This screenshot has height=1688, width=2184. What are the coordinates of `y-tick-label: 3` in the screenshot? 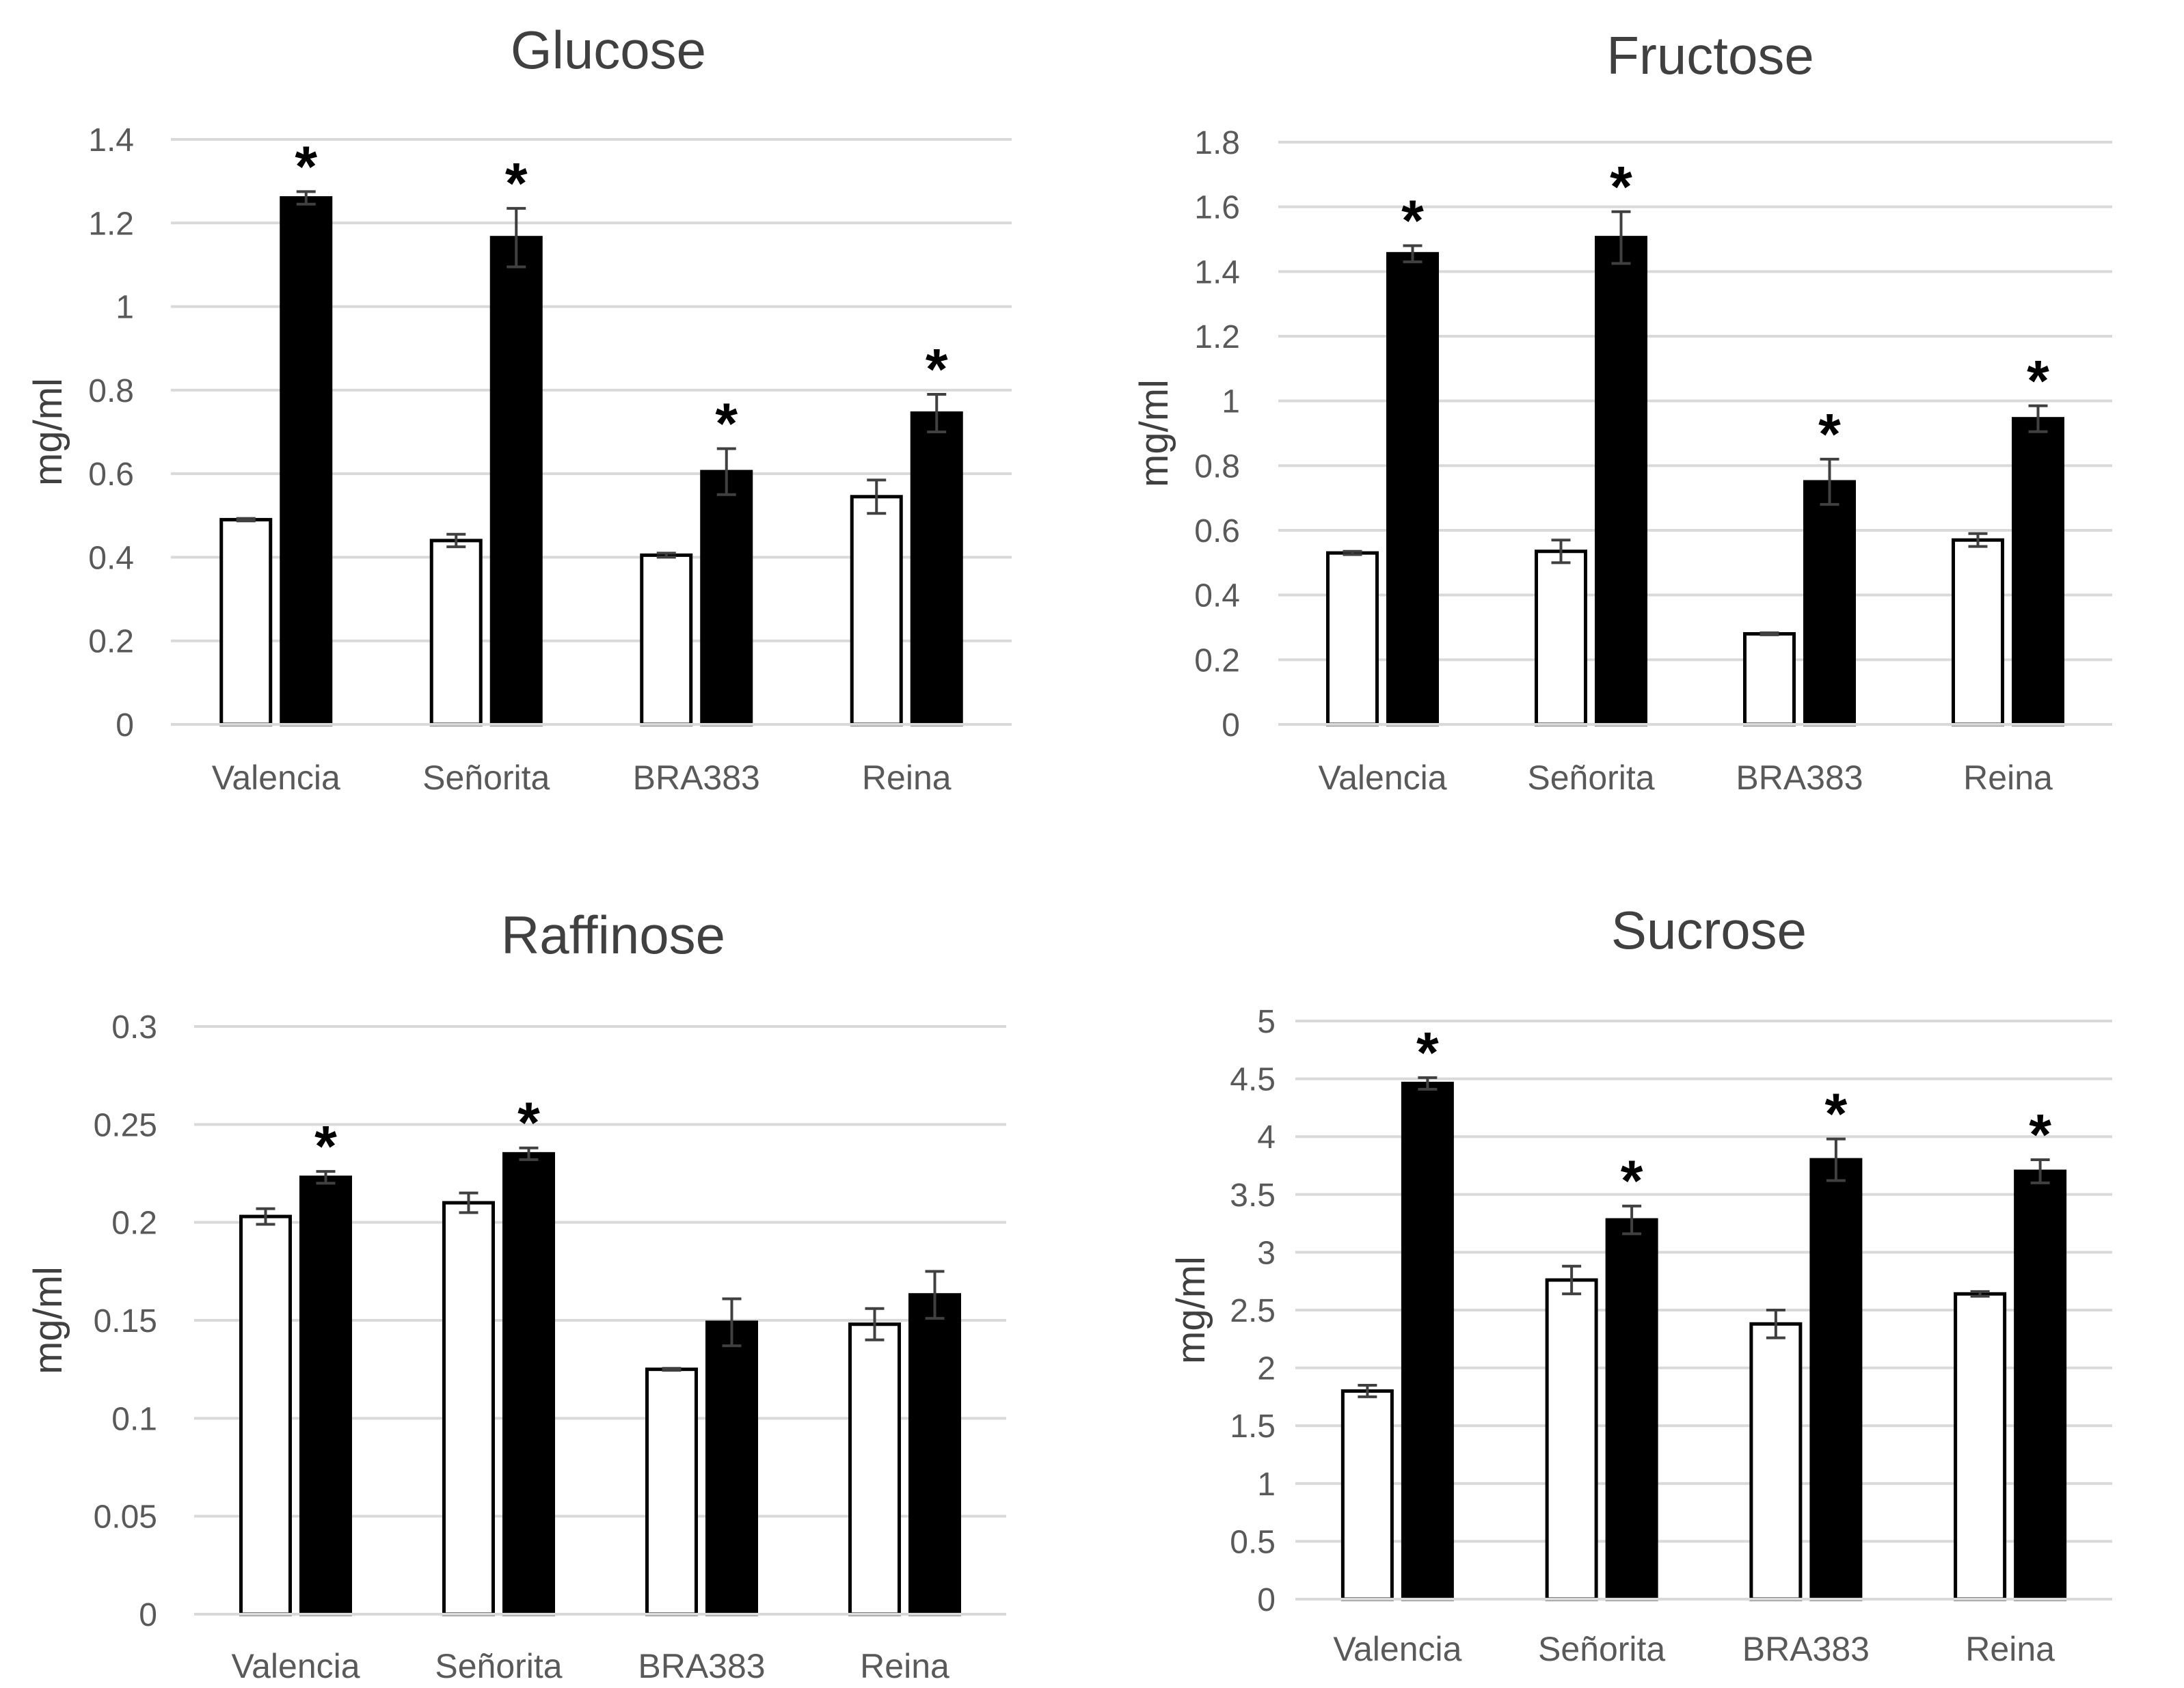 It's located at (1266, 1253).